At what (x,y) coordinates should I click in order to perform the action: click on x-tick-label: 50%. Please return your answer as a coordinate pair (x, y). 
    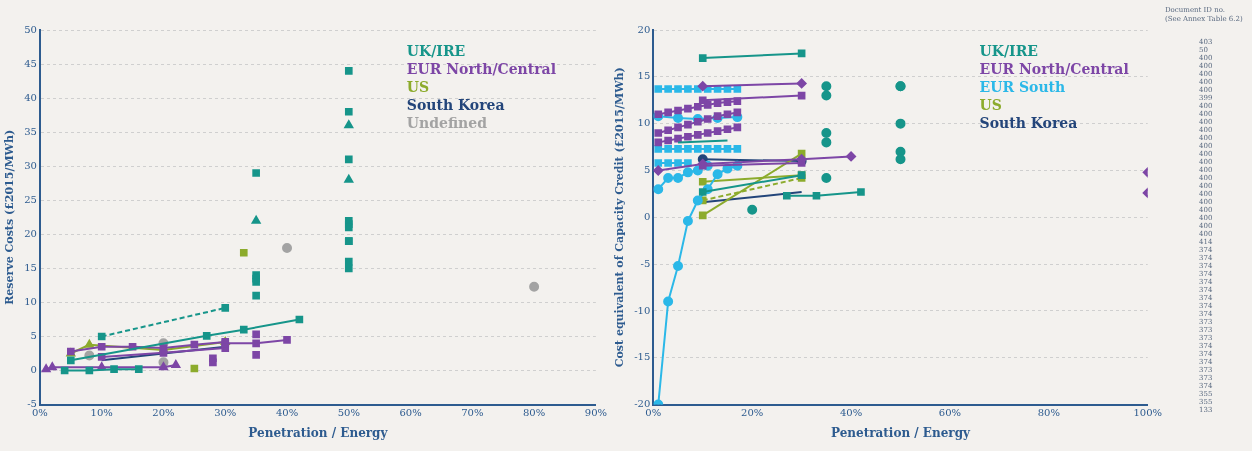
    Looking at the image, I should click on (348, 413).